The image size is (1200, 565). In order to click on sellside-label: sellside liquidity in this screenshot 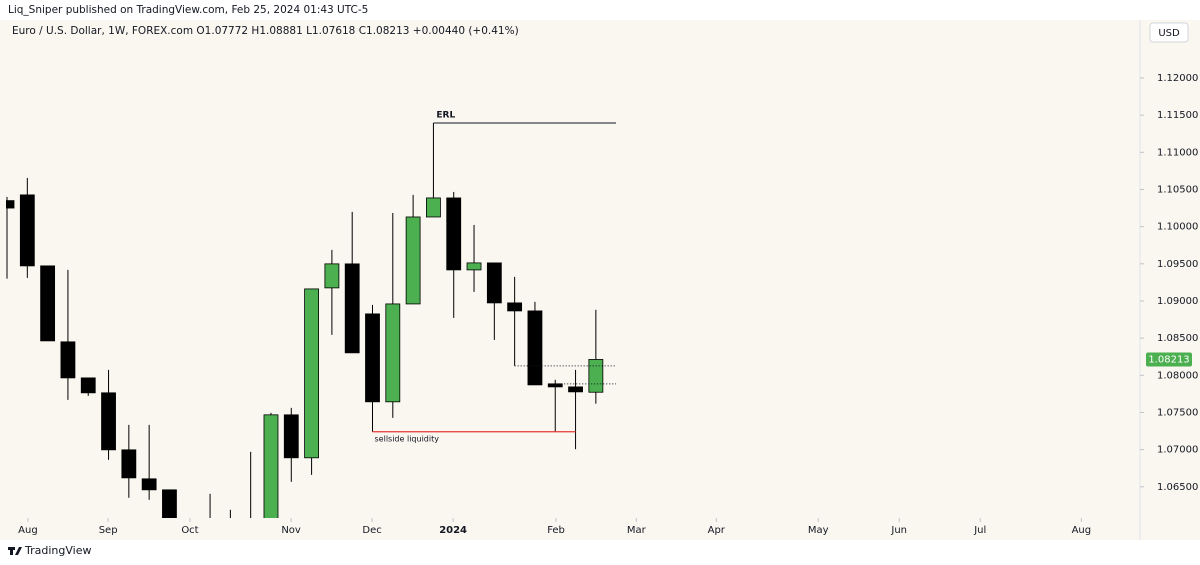, I will do `click(407, 438)`.